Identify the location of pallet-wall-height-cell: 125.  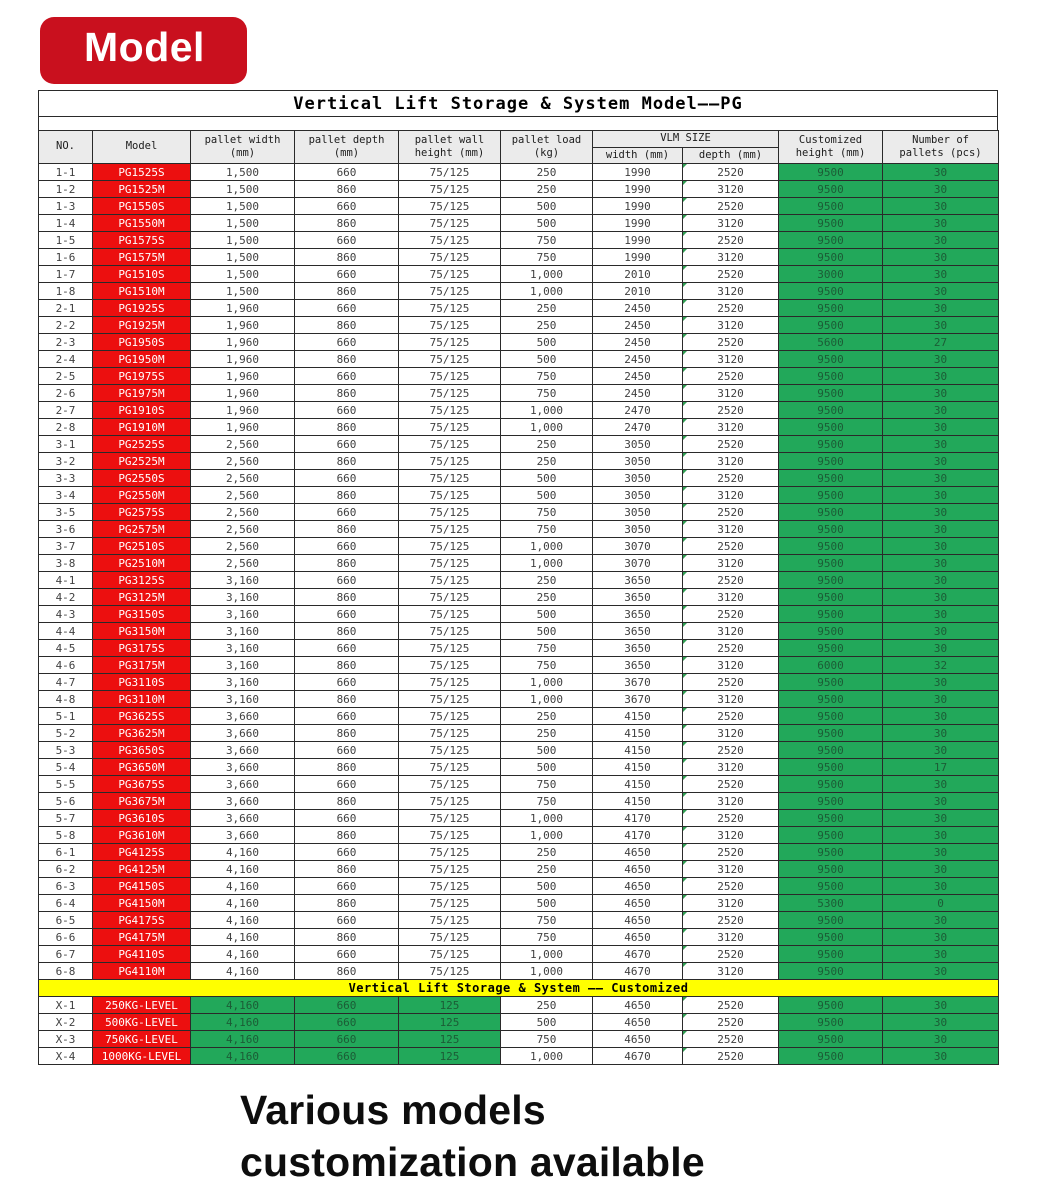
(449, 1005).